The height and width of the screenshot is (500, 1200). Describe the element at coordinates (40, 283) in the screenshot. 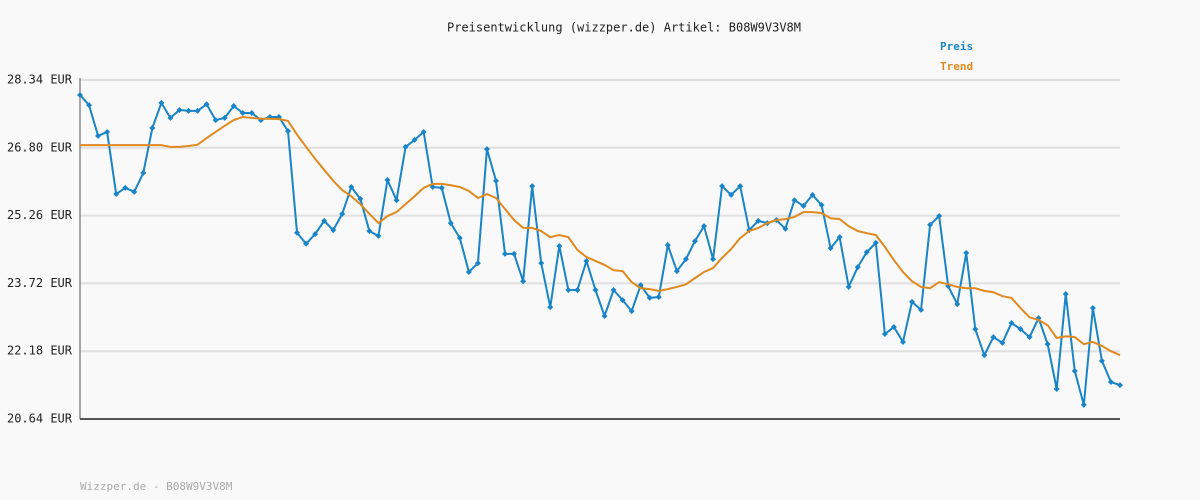

I see `y-tick-label: 23.72 EUR` at that location.